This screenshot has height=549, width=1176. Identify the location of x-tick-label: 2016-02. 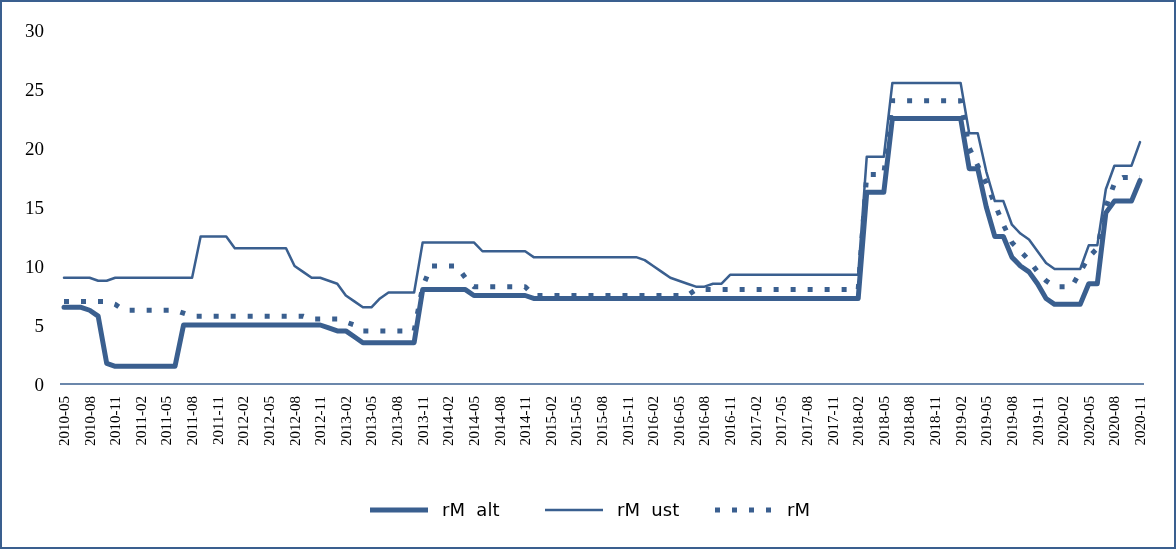
(653, 421).